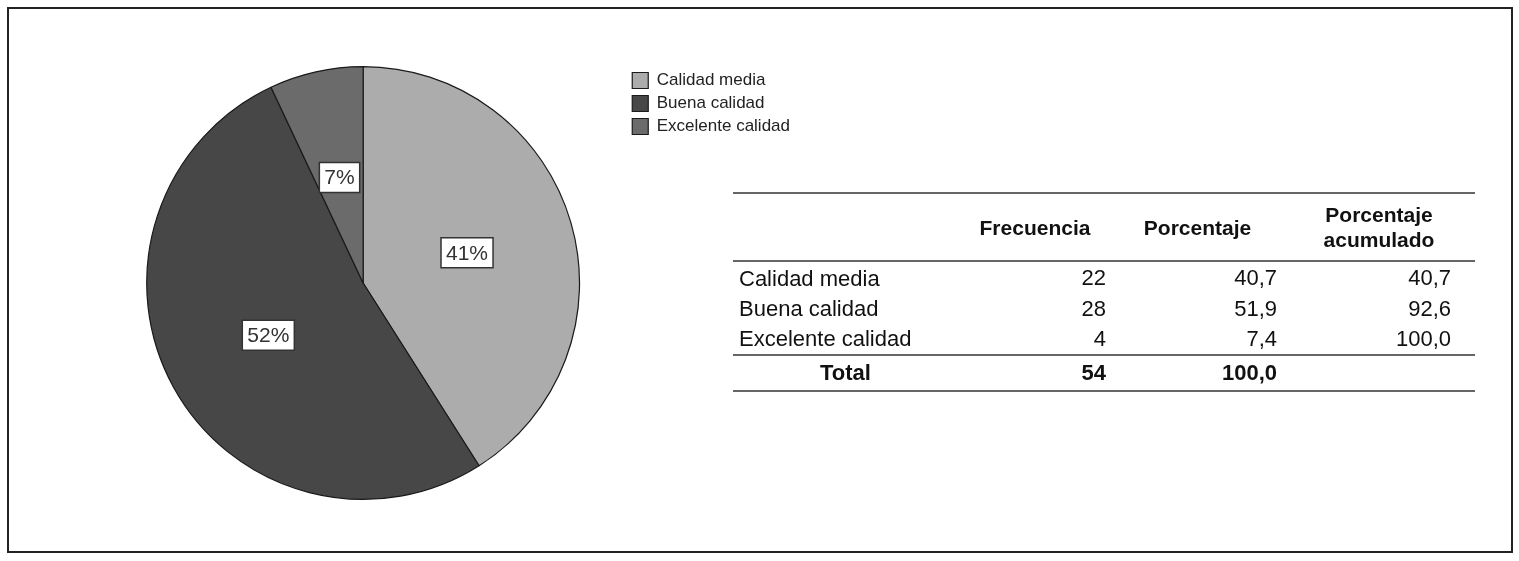  Describe the element at coordinates (1423, 339) in the screenshot. I see `data-label: 100,0` at that location.